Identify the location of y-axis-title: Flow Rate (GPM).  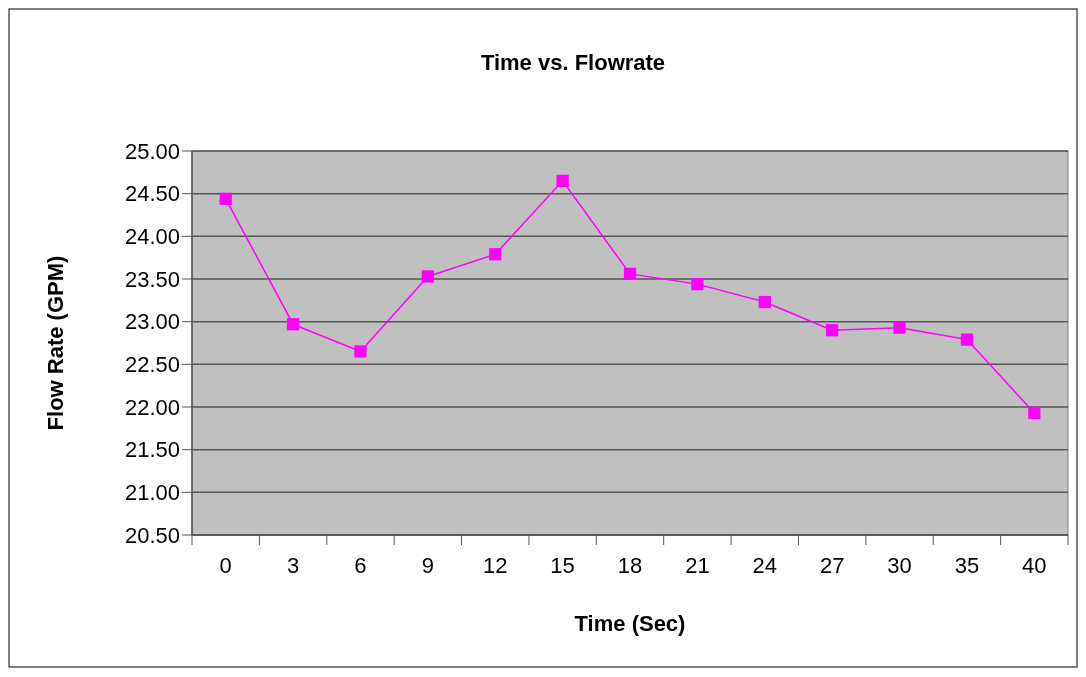
(55, 343).